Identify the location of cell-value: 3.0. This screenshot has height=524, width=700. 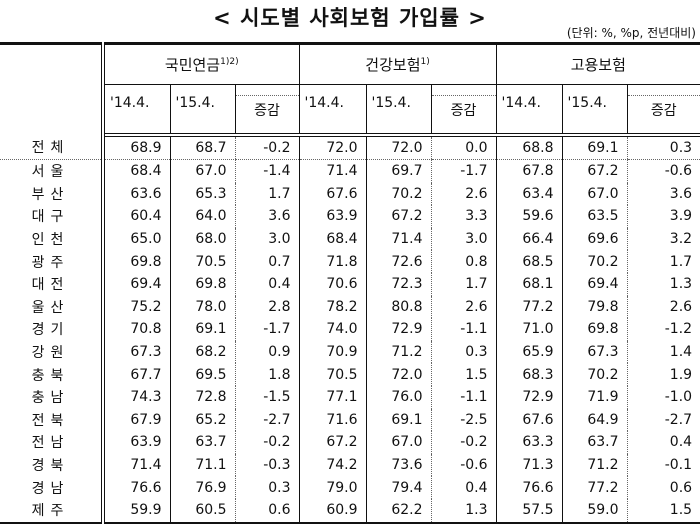
(267, 239).